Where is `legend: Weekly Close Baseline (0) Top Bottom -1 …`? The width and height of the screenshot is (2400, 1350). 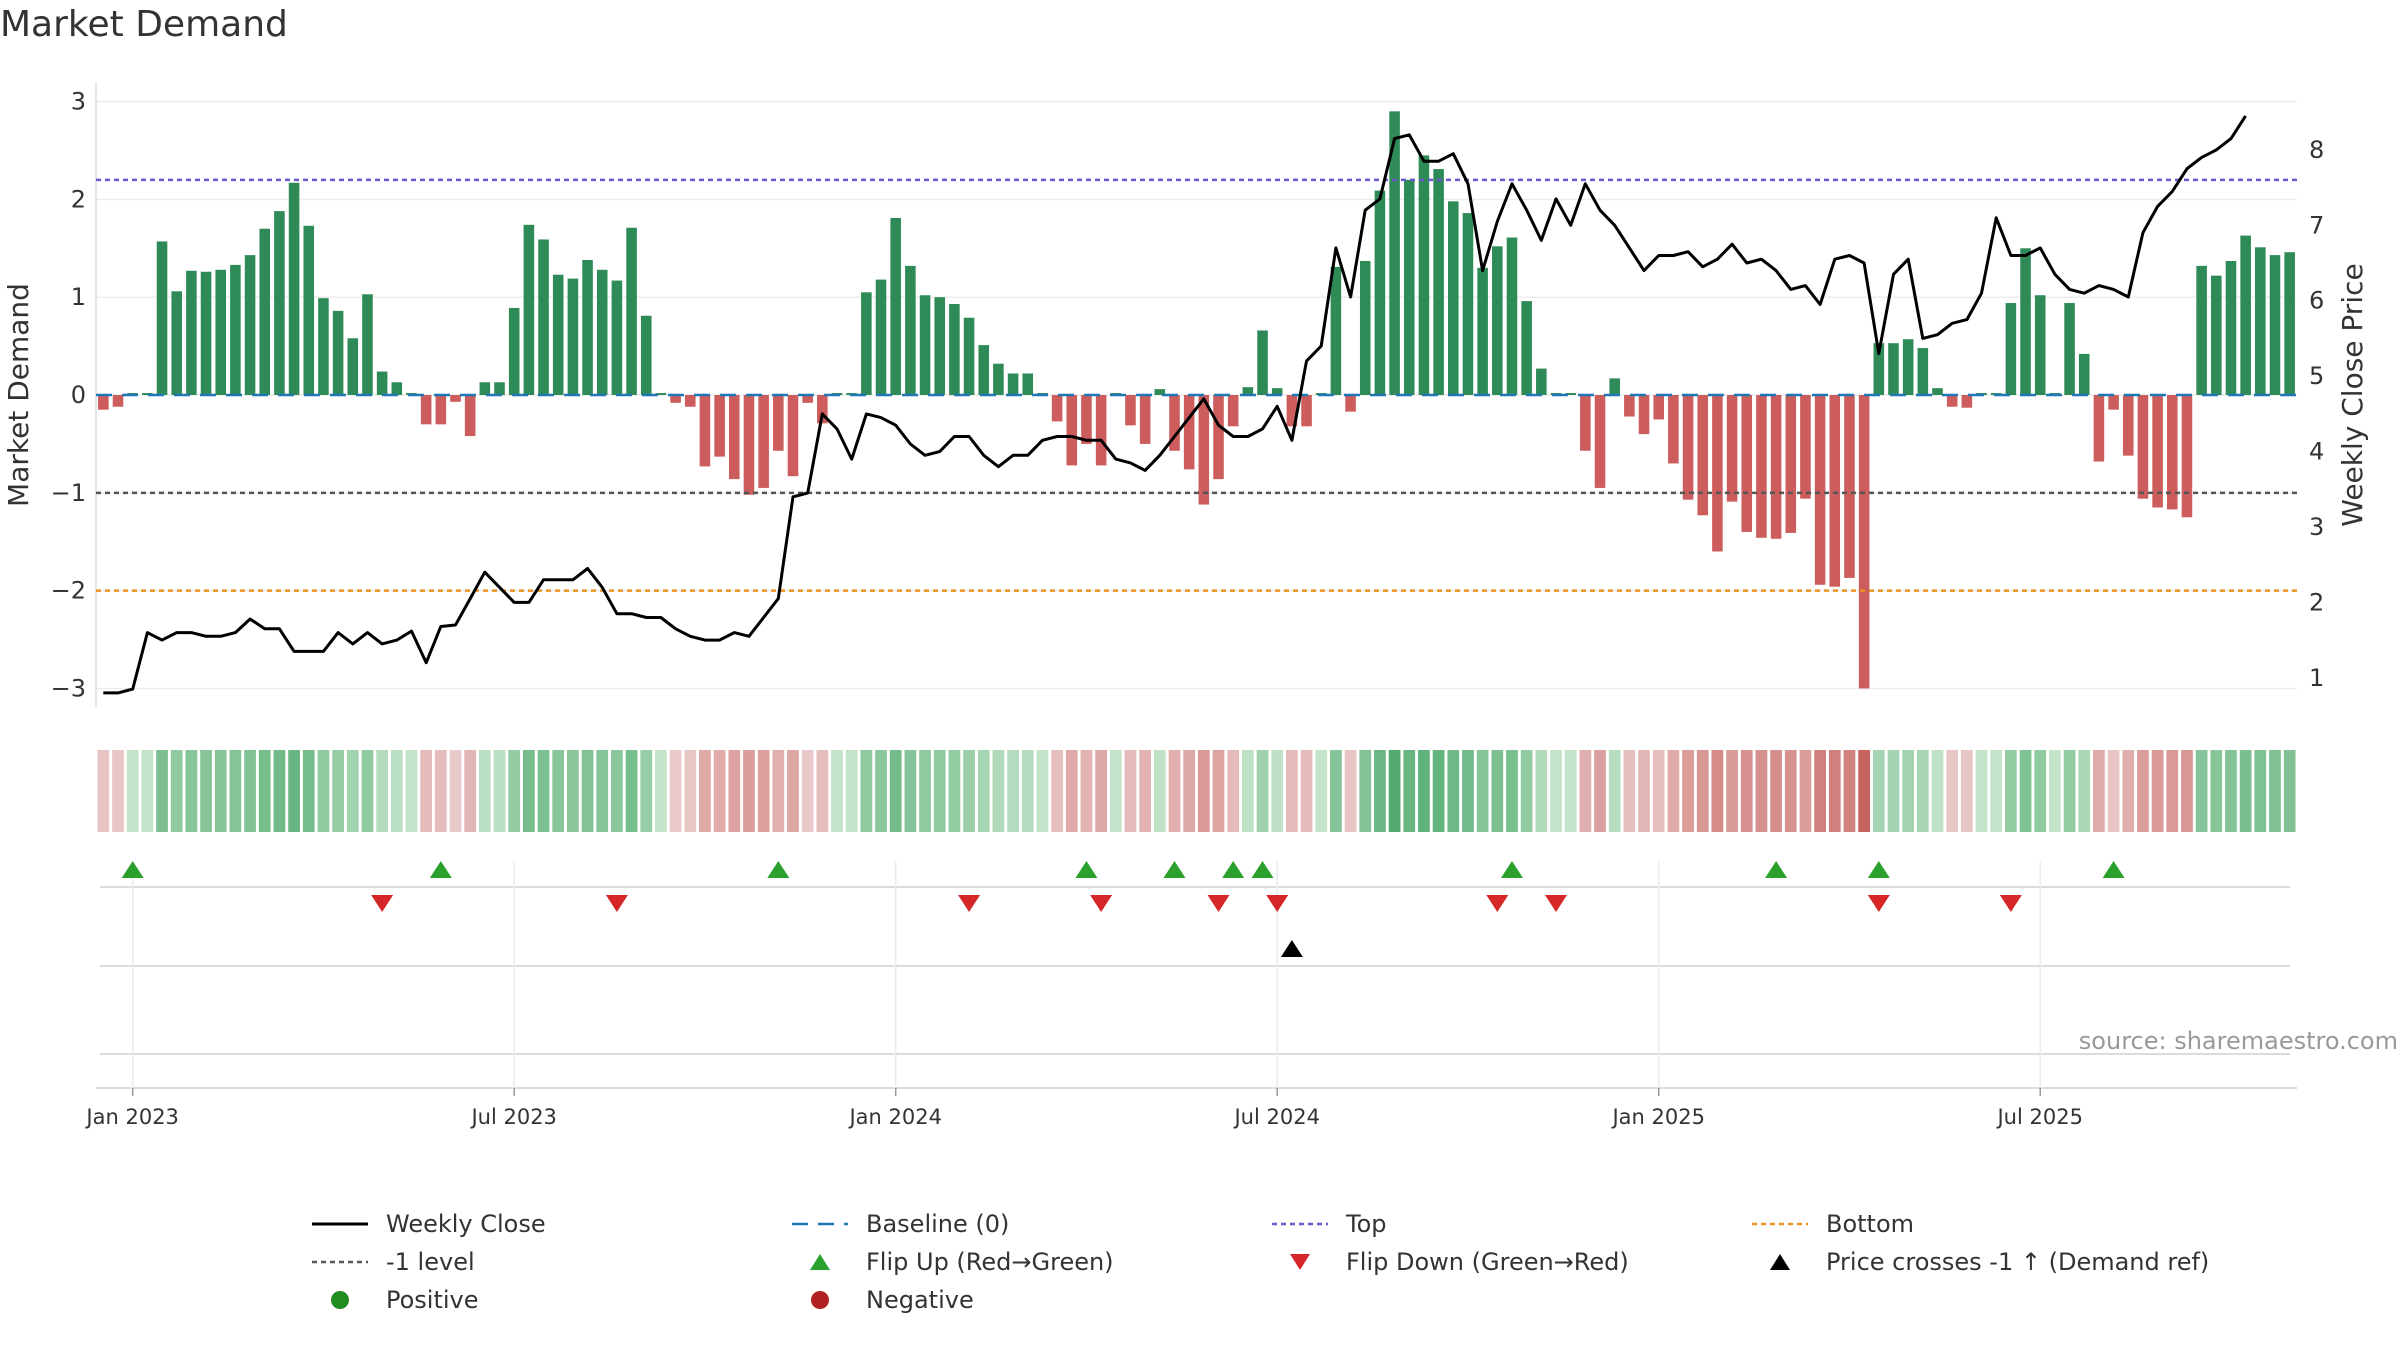
legend: Weekly Close Baseline (0) Top Bottom -1 … is located at coordinates (1200, 1275).